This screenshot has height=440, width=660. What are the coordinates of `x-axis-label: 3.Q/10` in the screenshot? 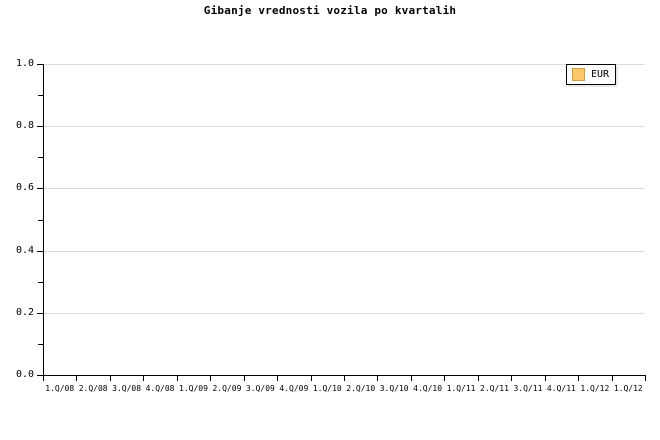 It's located at (394, 388).